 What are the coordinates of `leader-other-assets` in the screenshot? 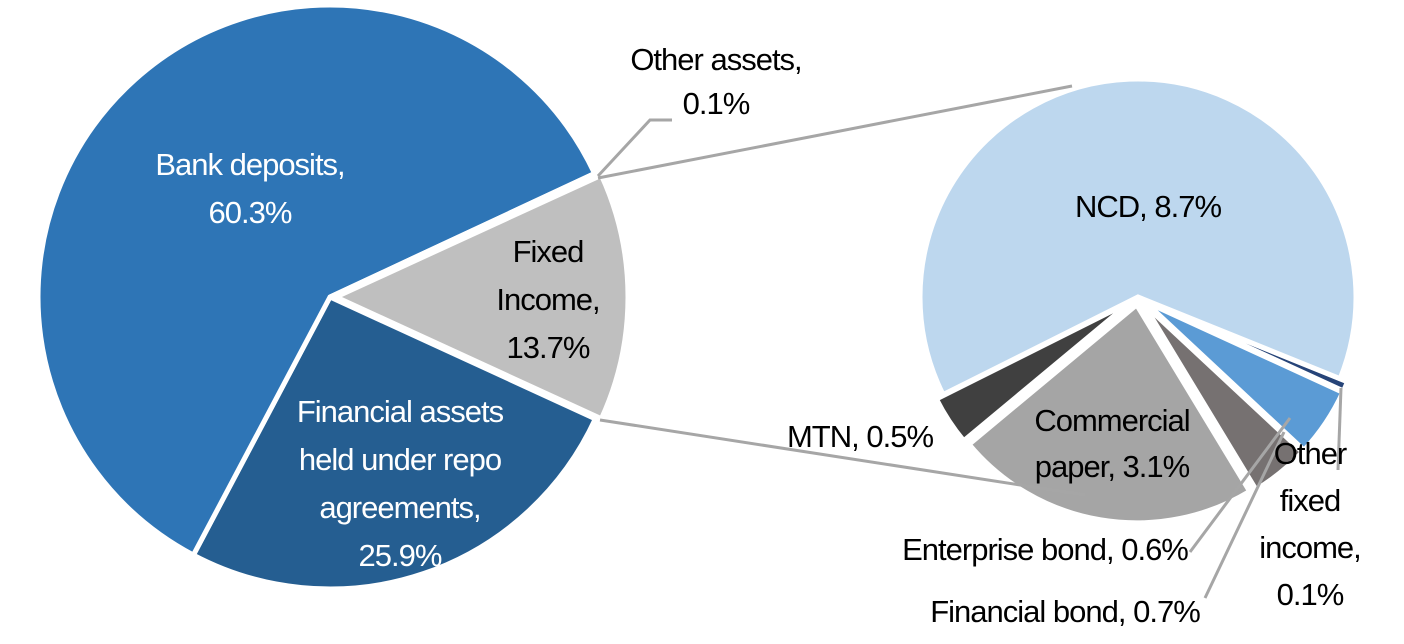 It's located at (634, 148).